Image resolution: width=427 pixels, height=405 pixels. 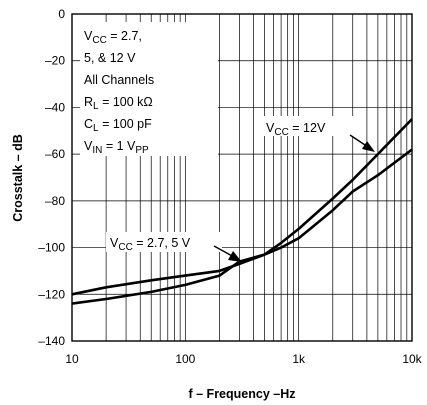 What do you see at coordinates (18, 178) in the screenshot?
I see `y-axis-label: Crosstalk – dB` at bounding box center [18, 178].